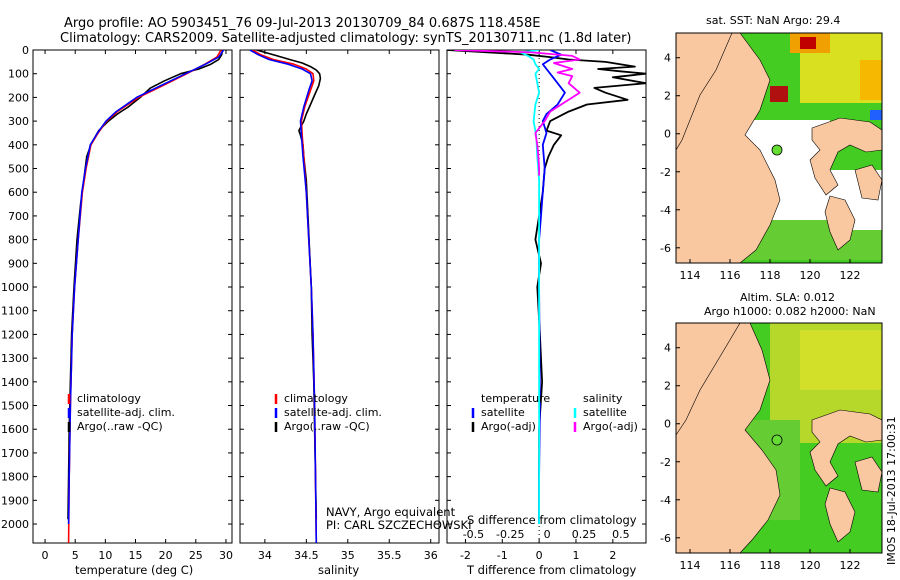 This screenshot has height=580, width=900. Describe the element at coordinates (539, 555) in the screenshot. I see `diff-x-tick-label: 0` at that location.